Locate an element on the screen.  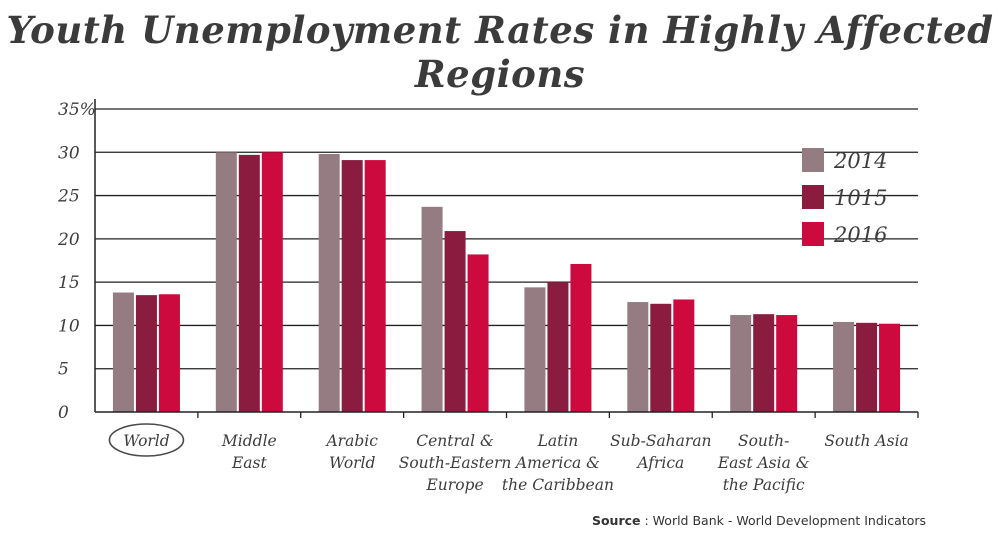
y-tick-label: 10 is located at coordinates (69, 326).